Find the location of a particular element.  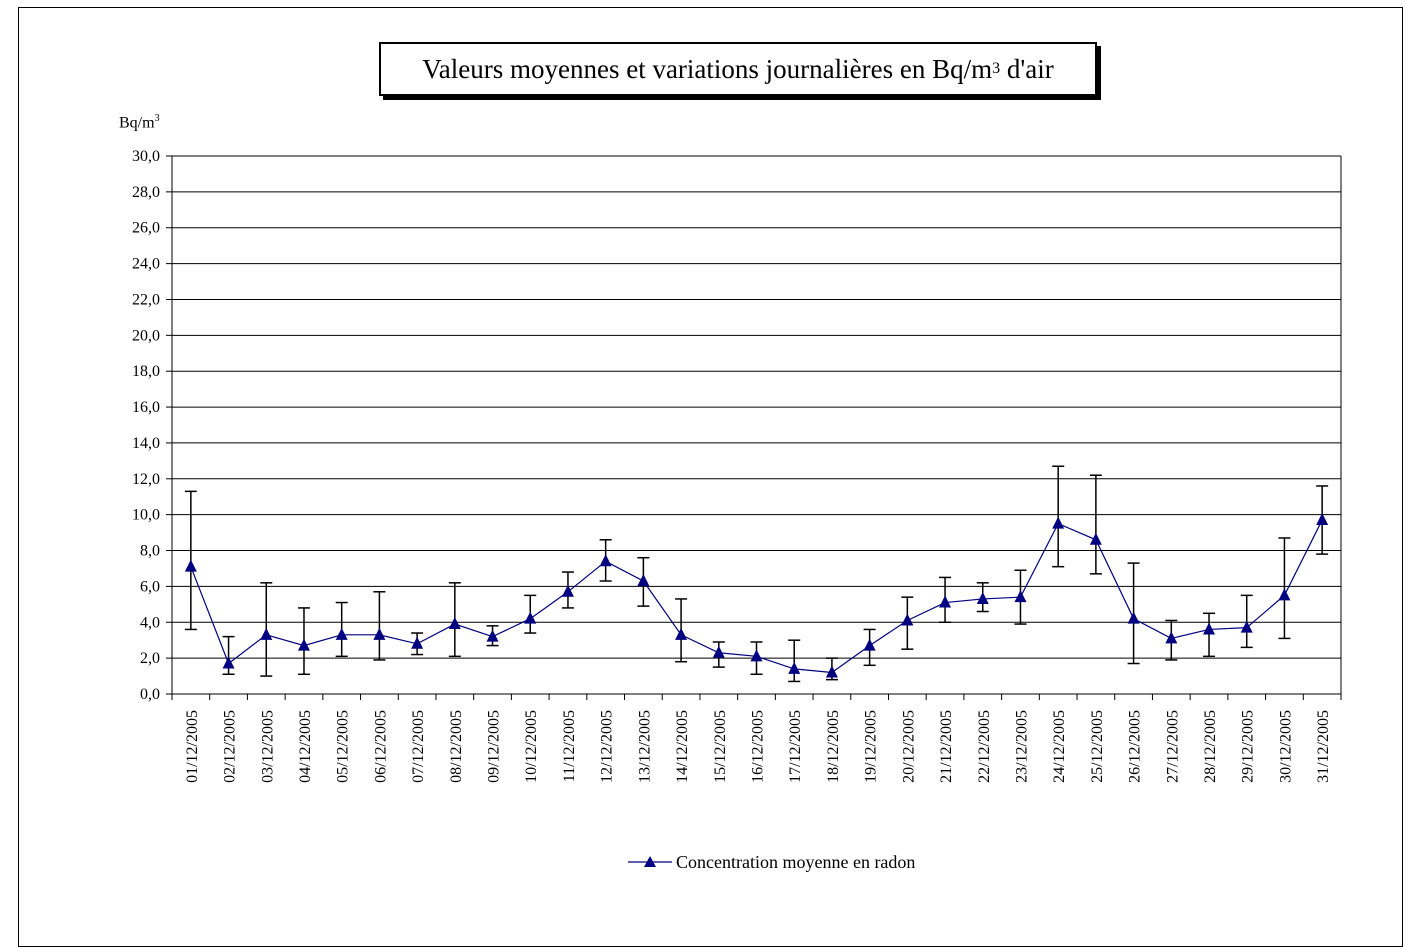

legend-series-label: Concentration moyenne en radon is located at coordinates (796, 861).